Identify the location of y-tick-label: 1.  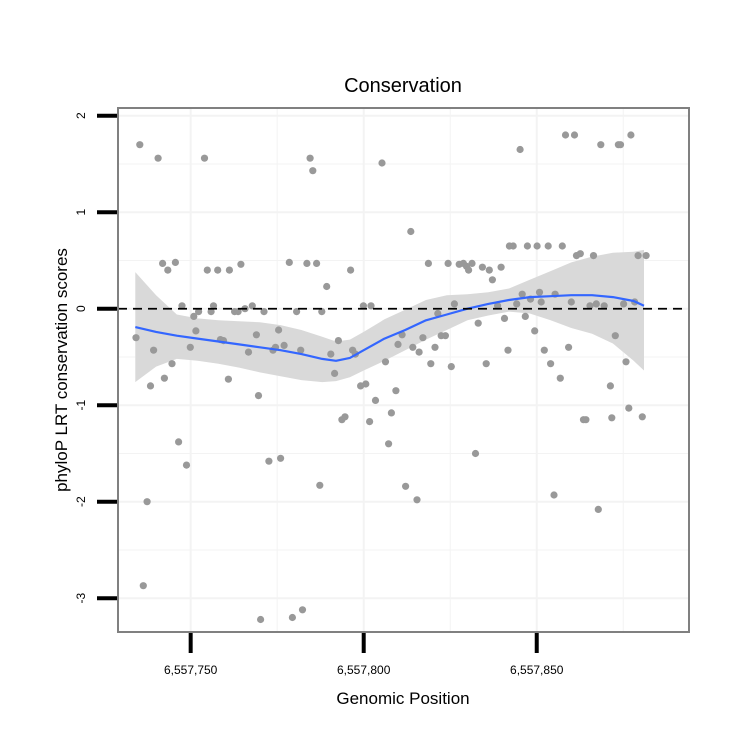
(81, 212).